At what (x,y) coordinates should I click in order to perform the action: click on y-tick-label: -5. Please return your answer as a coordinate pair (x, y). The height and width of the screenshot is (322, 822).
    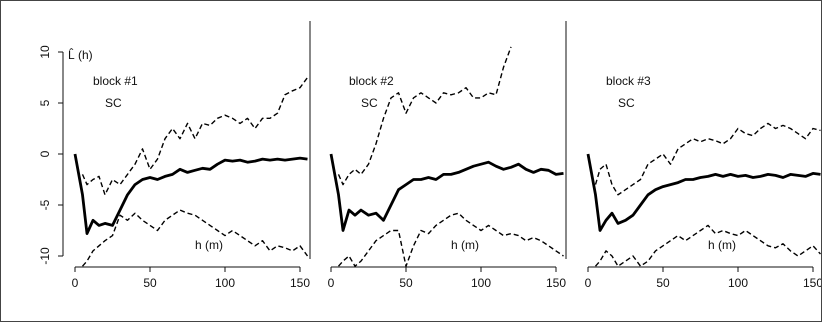
    Looking at the image, I should click on (45, 204).